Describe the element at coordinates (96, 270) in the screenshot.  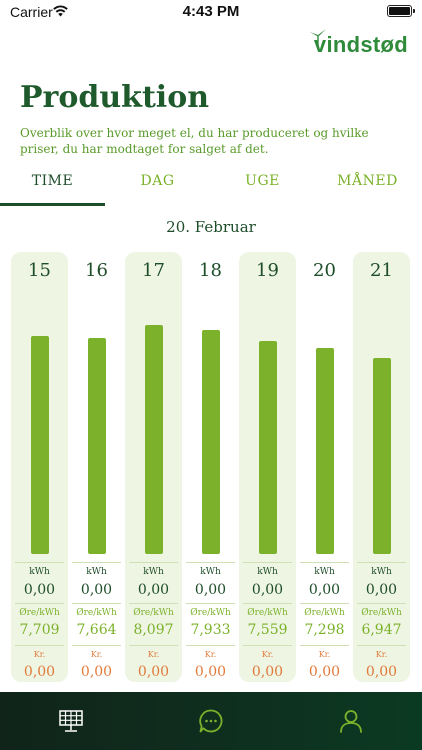
I see `hour-label: 16` at that location.